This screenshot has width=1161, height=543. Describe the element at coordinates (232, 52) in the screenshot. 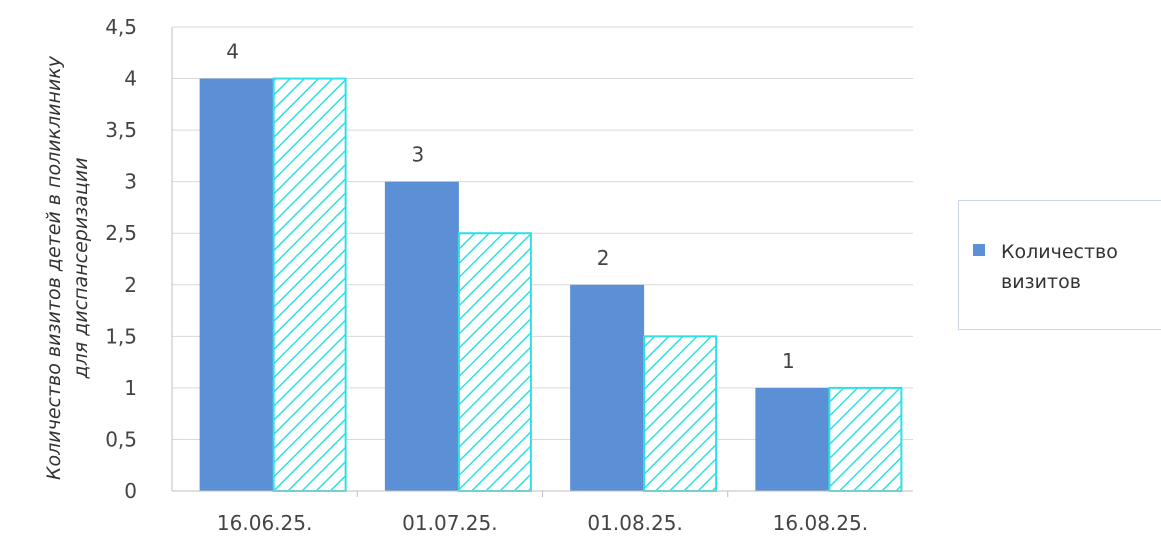

I see `data-label: 4` at that location.